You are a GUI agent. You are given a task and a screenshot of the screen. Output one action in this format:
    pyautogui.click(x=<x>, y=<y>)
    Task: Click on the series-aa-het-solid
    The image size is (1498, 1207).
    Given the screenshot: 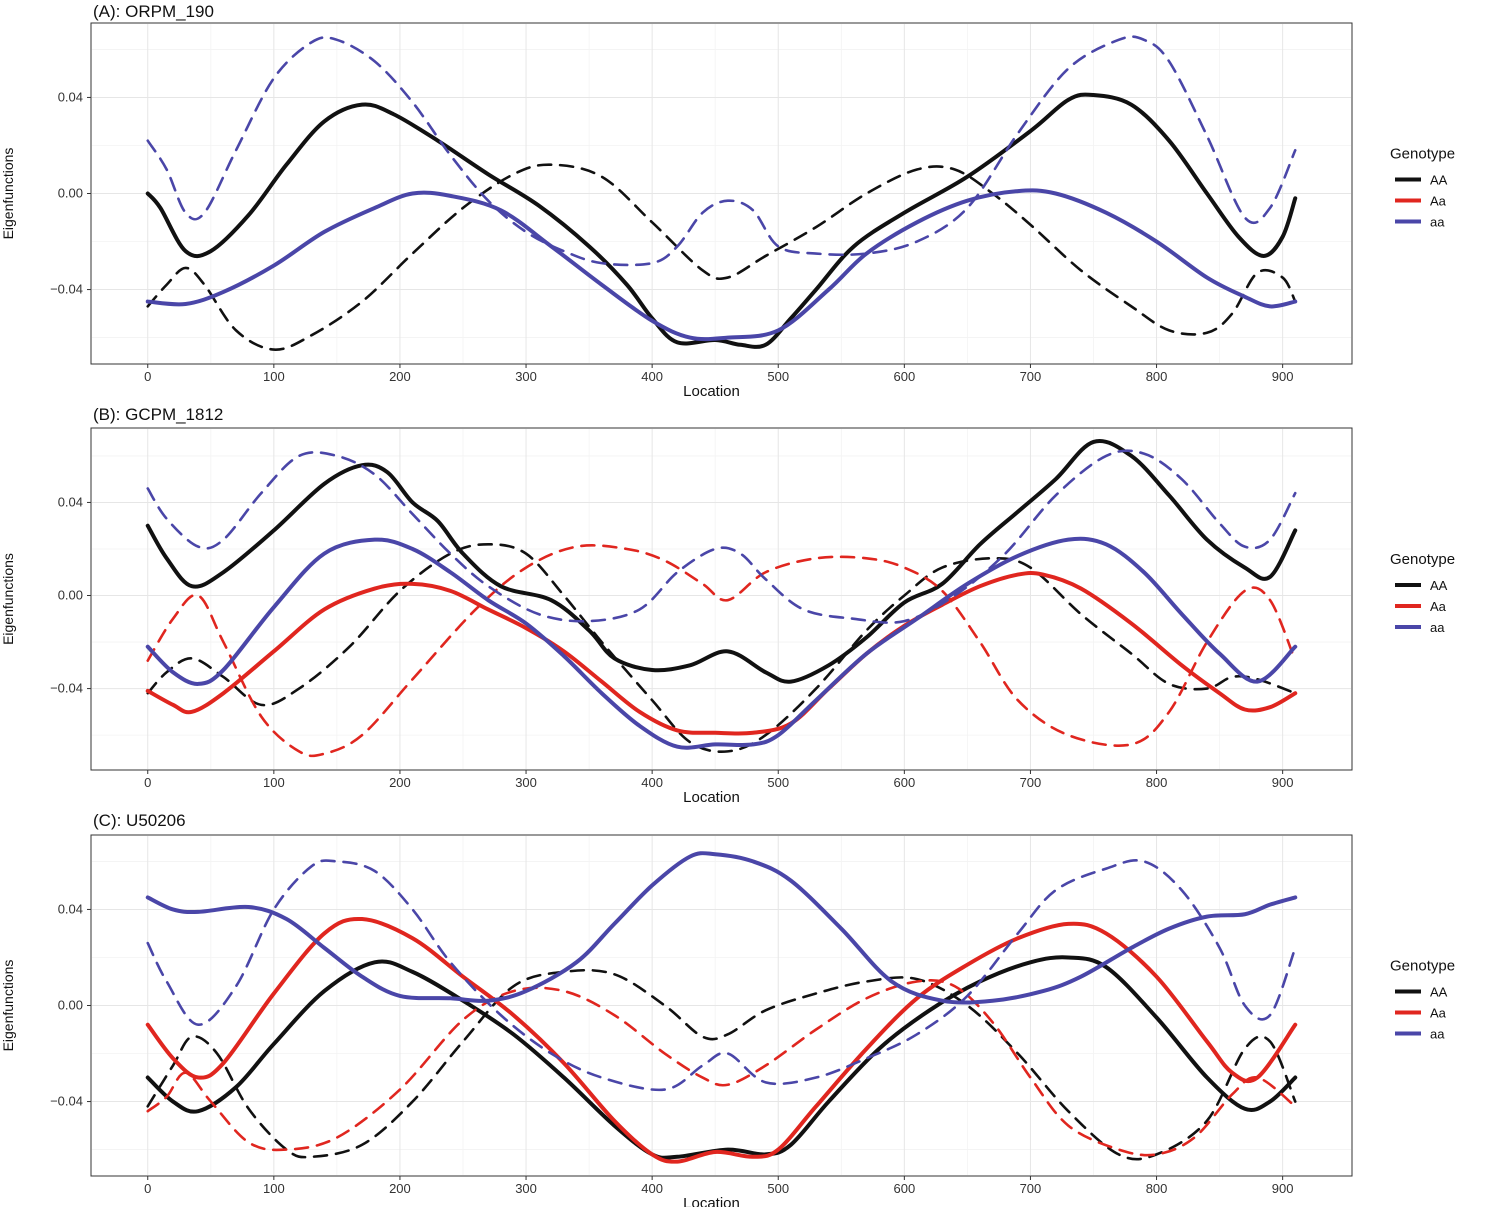 What is the action you would take?
    pyautogui.click(x=721, y=653)
    